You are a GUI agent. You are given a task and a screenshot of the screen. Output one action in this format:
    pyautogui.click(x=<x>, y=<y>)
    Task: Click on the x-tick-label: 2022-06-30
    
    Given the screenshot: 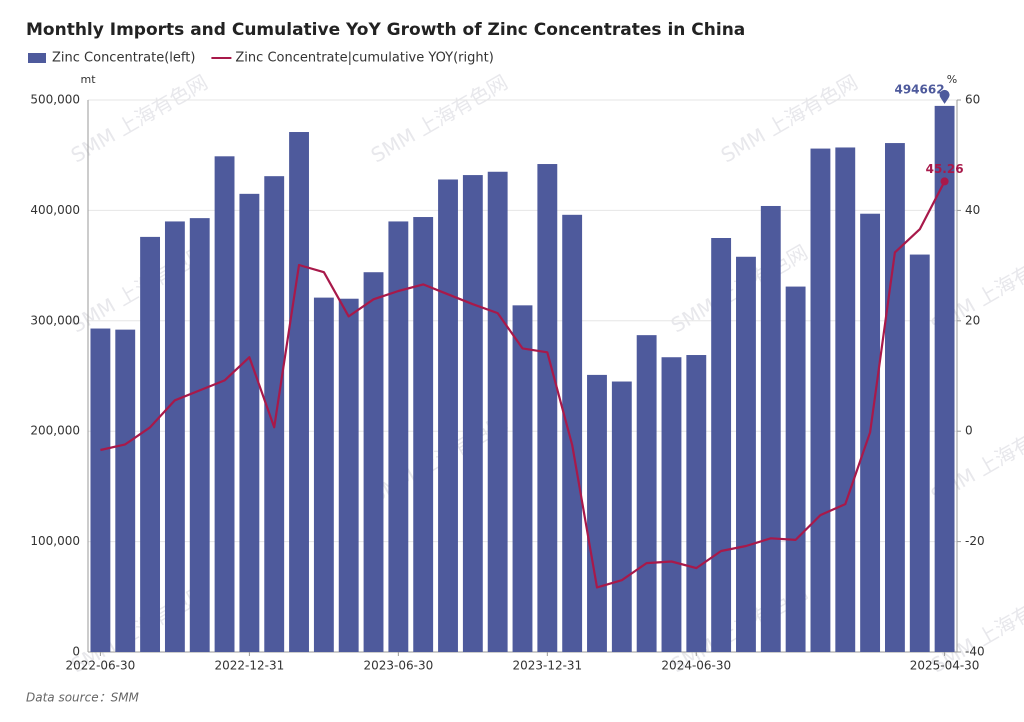 What is the action you would take?
    pyautogui.click(x=101, y=666)
    